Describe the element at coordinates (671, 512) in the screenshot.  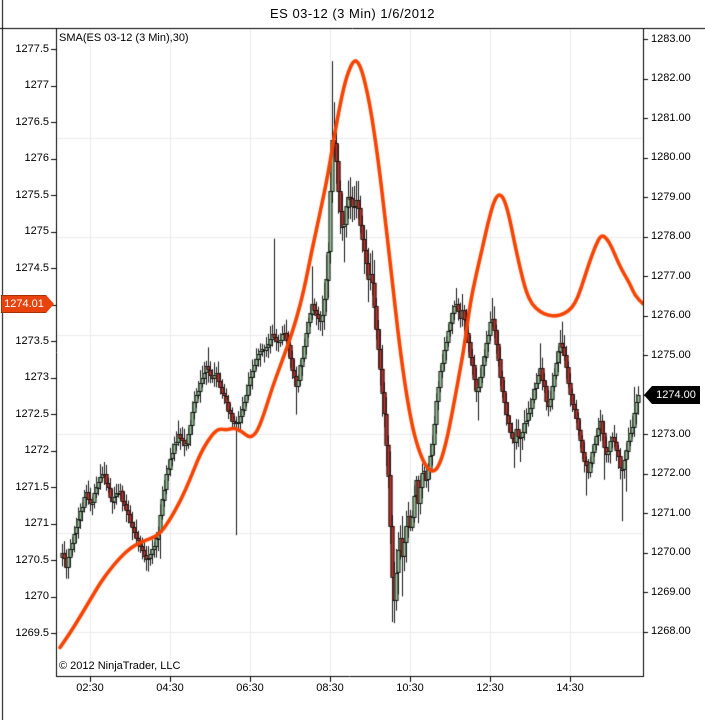
I see `right-axis-tick-label: 1271.00` at that location.